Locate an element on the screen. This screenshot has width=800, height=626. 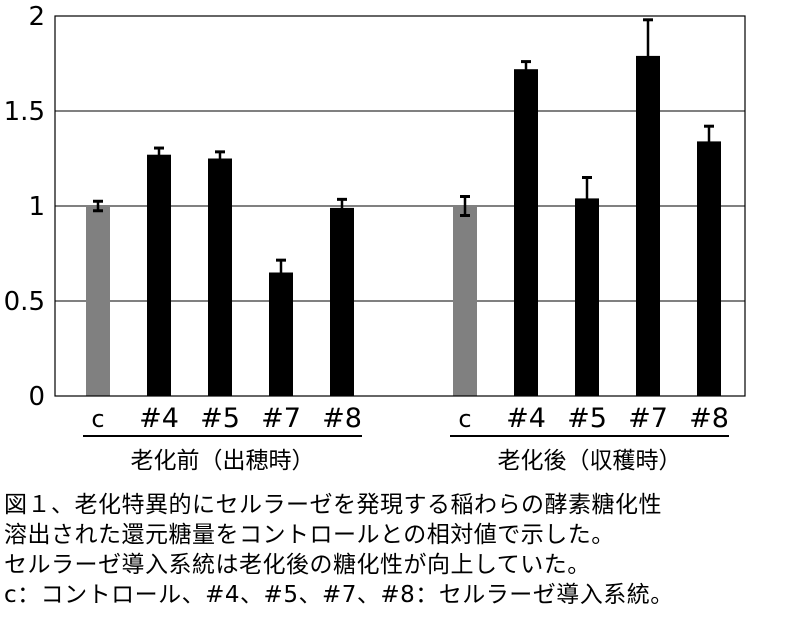
caption-line-4: c：コントロール、#4、#5、#7、#8：セルラーゼ導入系統。 is located at coordinates (339, 595).